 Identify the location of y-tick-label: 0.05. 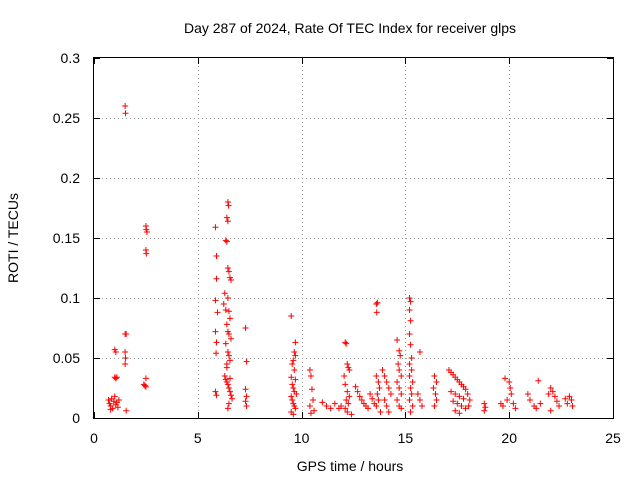
(66, 358).